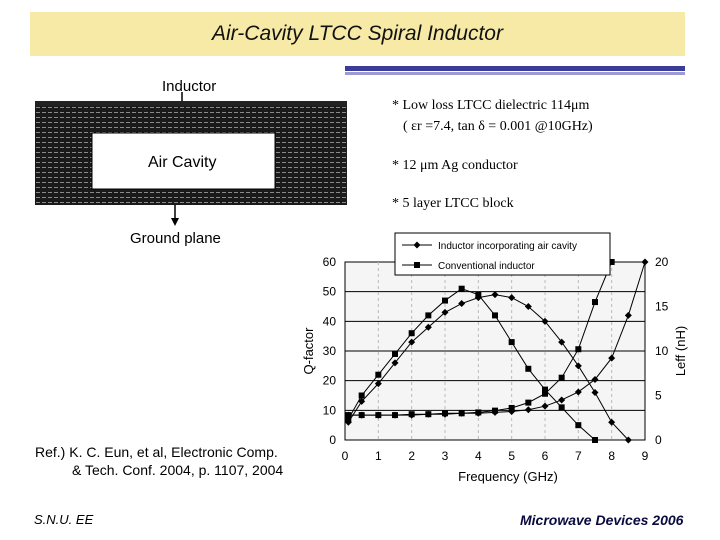 The image size is (720, 540). Describe the element at coordinates (175, 222) in the screenshot. I see `ground-arrowhead` at that location.